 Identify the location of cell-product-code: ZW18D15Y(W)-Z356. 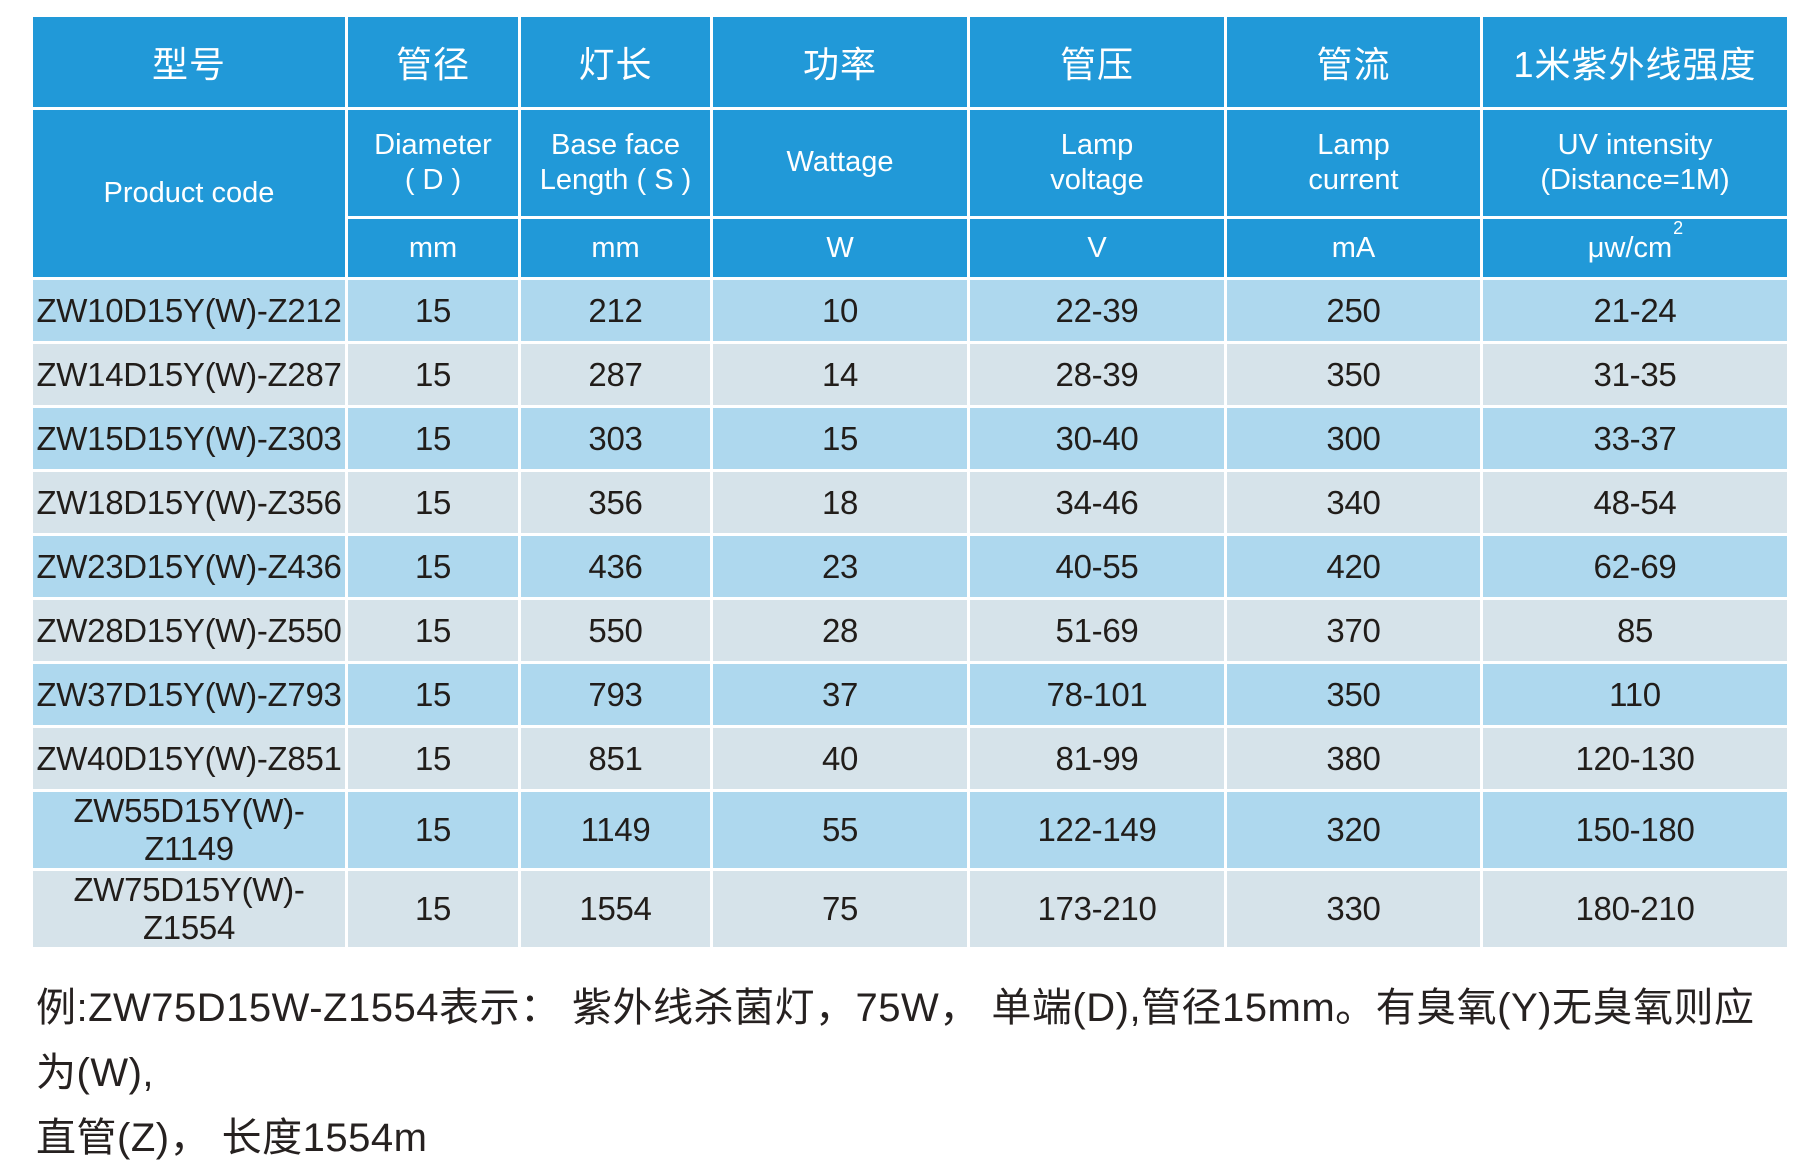
(189, 502).